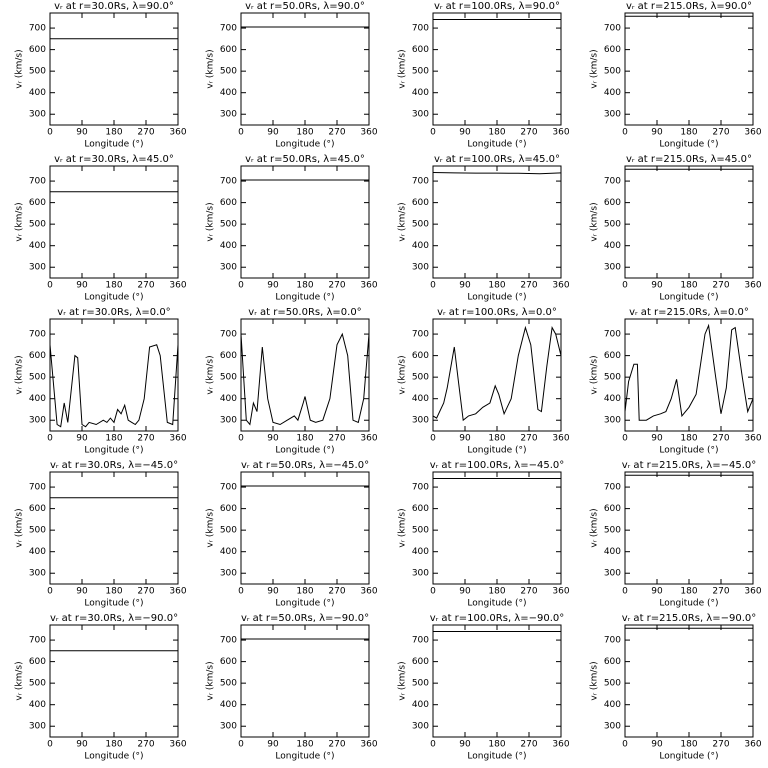 The image size is (768, 768). Describe the element at coordinates (689, 312) in the screenshot. I see `chart-title: vᵣ at r=215.0Rs, λ=0.0°` at that location.